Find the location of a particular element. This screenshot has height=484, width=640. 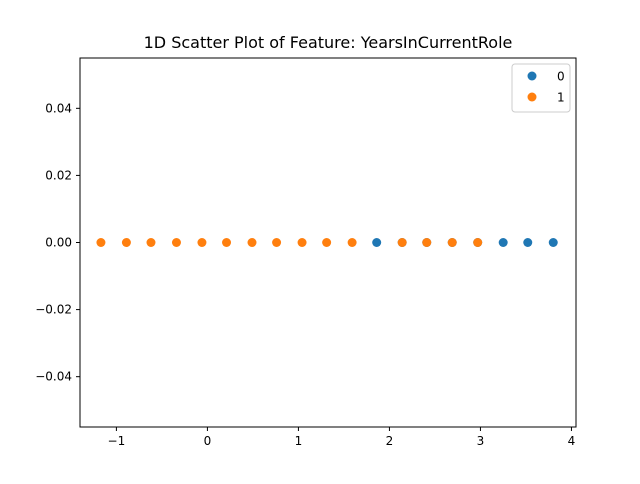

y-tick-label: 0.00 is located at coordinates (58, 243).